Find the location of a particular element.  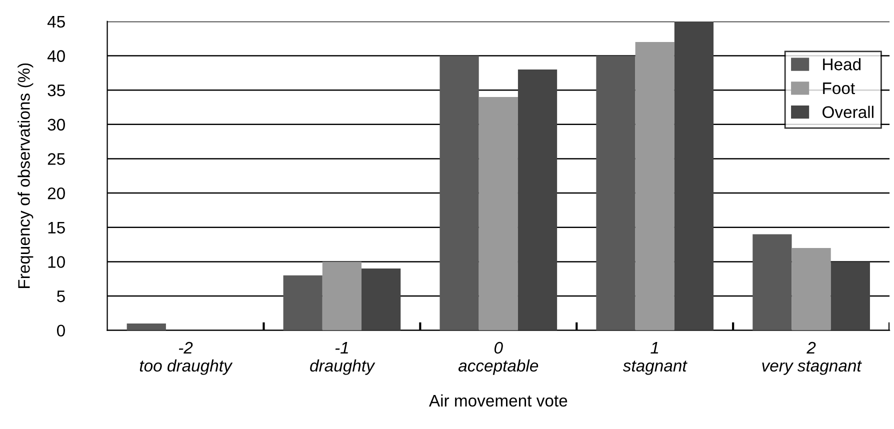

x-tick-label: 0 acceptable is located at coordinates (498, 358).